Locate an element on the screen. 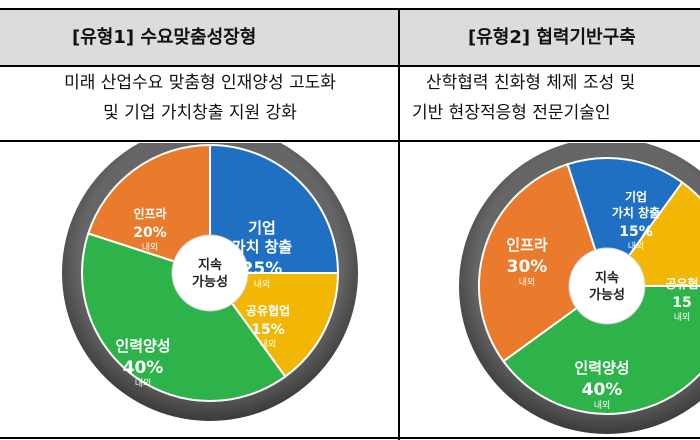 This screenshot has height=440, width=700. type2-header: [유형2] 협력기반구축 is located at coordinates (552, 37).